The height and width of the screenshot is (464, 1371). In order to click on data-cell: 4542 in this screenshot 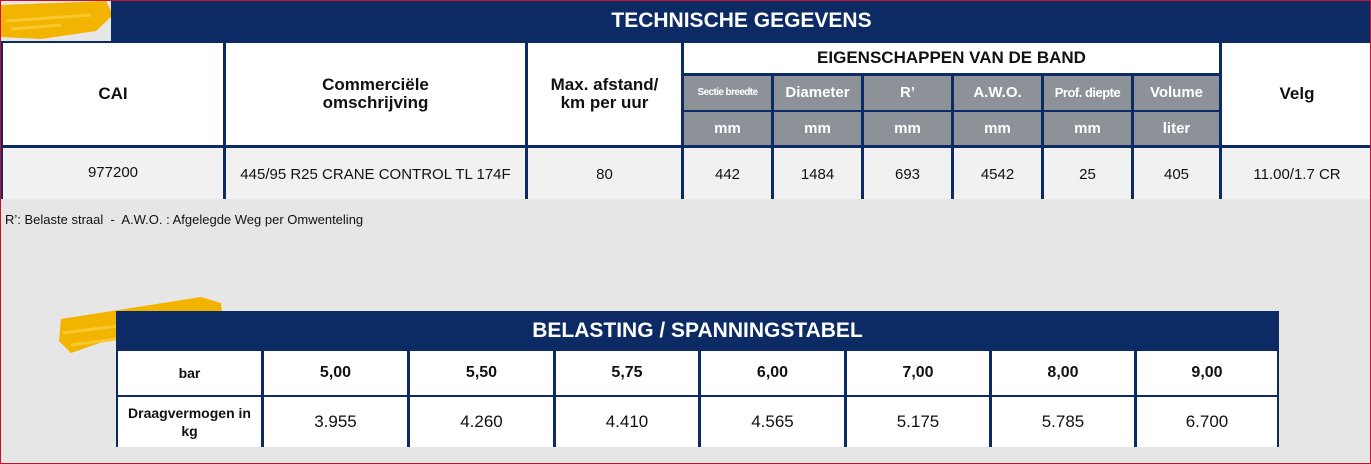, I will do `click(997, 173)`.